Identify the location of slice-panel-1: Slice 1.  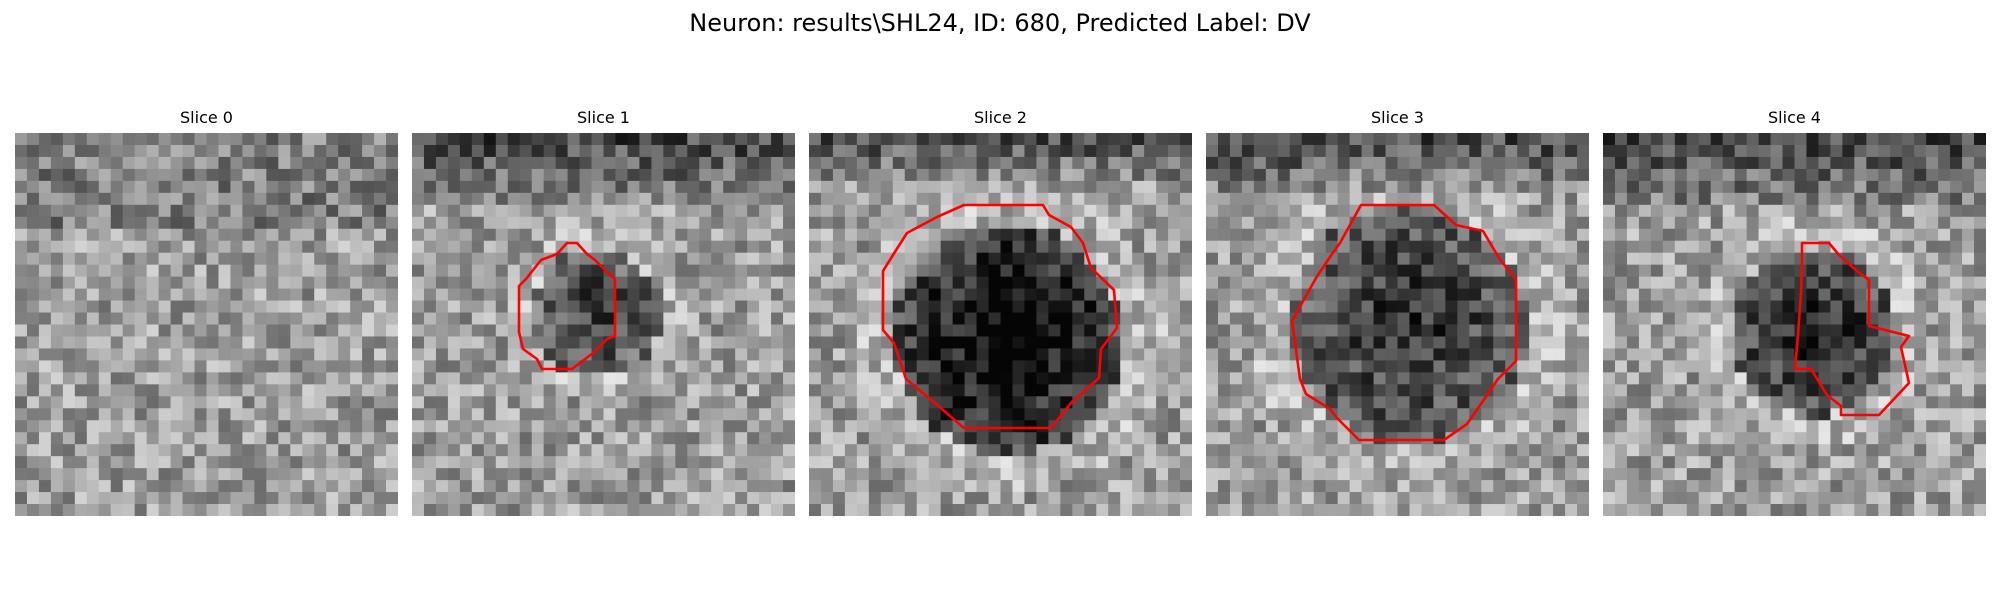
(603, 311).